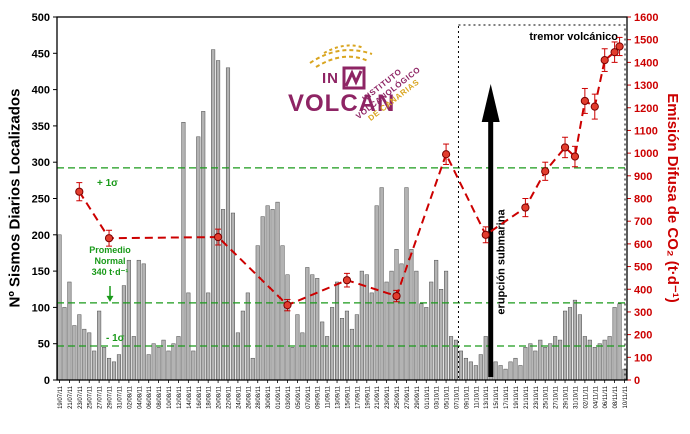 The image size is (690, 434). Describe the element at coordinates (319, 397) in the screenshot. I see `x-tick-label: 09/09/11` at that location.